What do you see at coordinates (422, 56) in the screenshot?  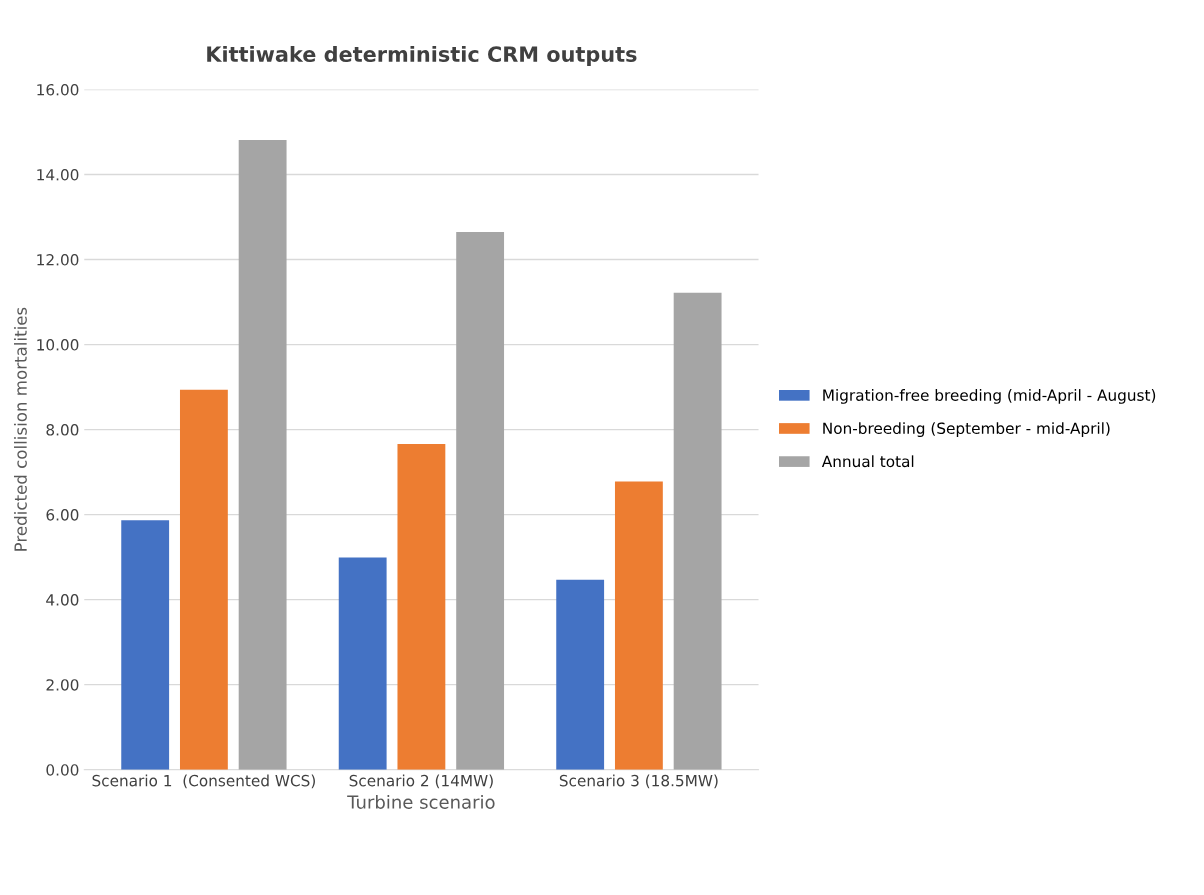 I see `chart-title: Kittiwake deterministic CRM outputs` at bounding box center [422, 56].